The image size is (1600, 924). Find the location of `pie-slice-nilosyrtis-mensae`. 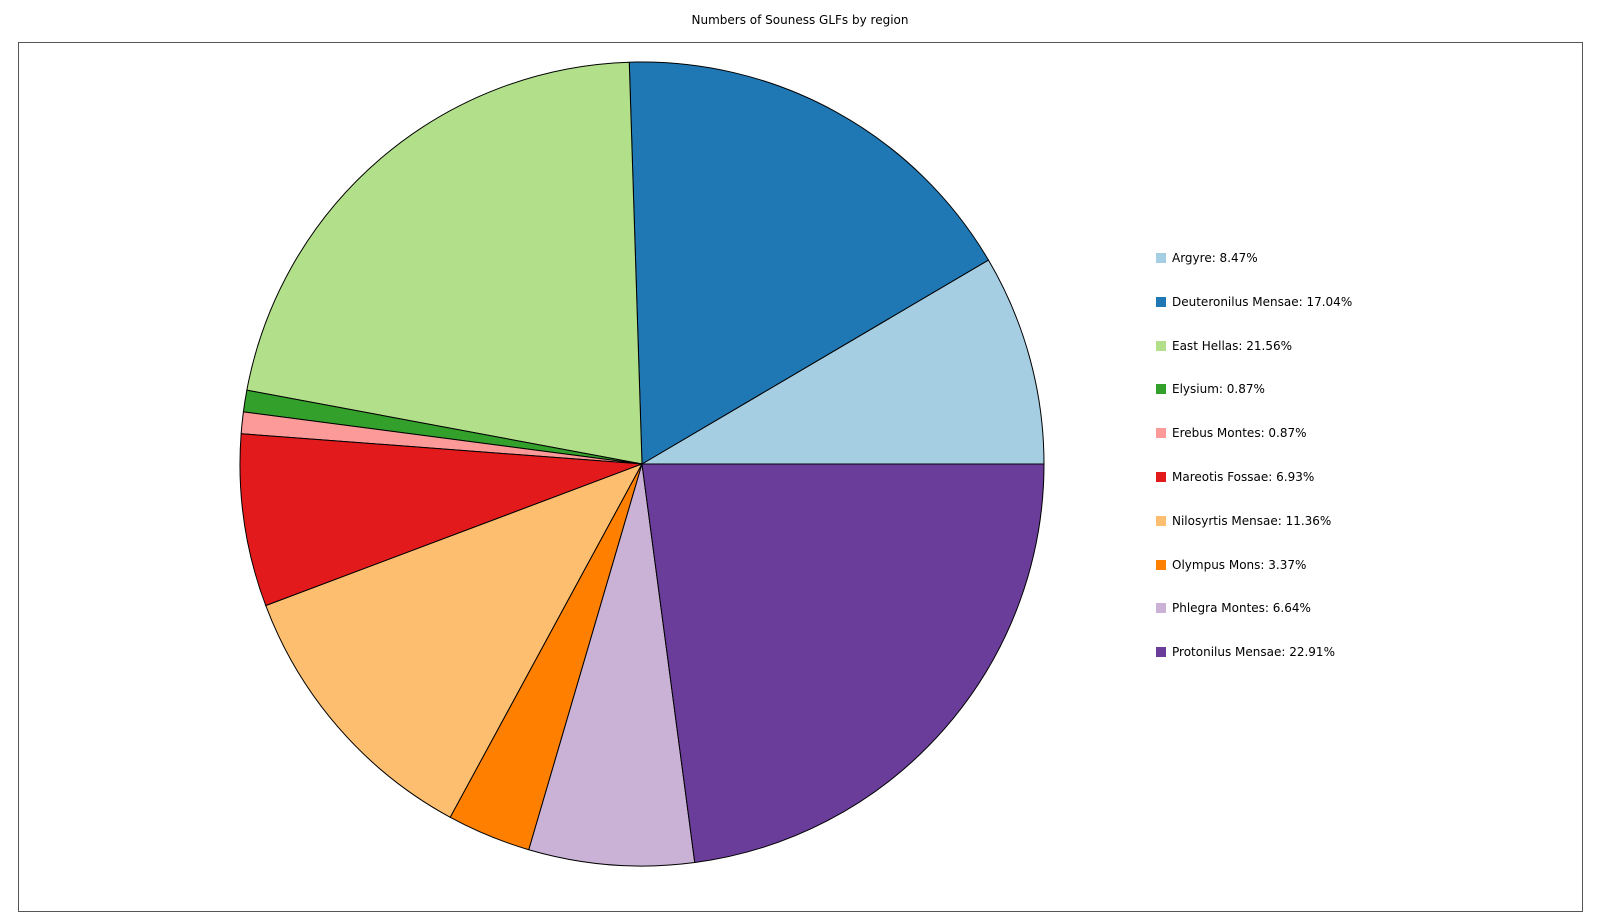

pie-slice-nilosyrtis-mensae is located at coordinates (454, 640).